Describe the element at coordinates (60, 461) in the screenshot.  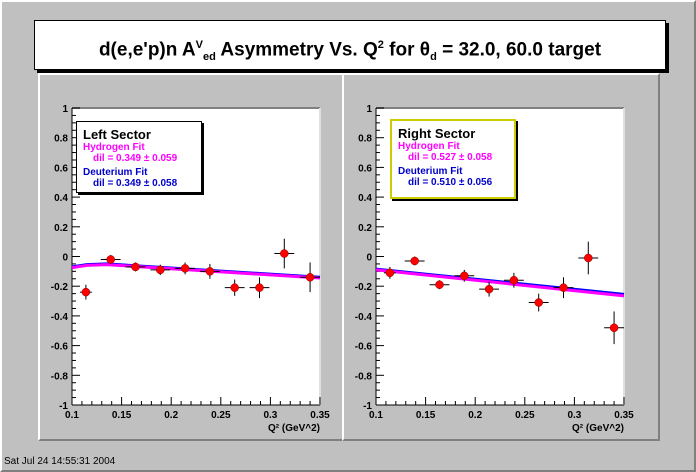
I see `timestamp-footer: Sat Jul 24 14:55:31 2004` at that location.